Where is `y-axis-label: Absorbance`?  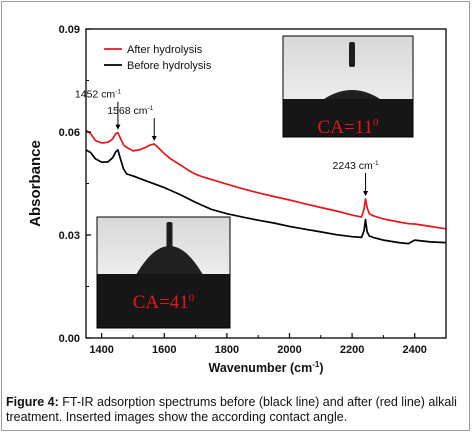 y-axis-label: Absorbance is located at coordinates (35, 183).